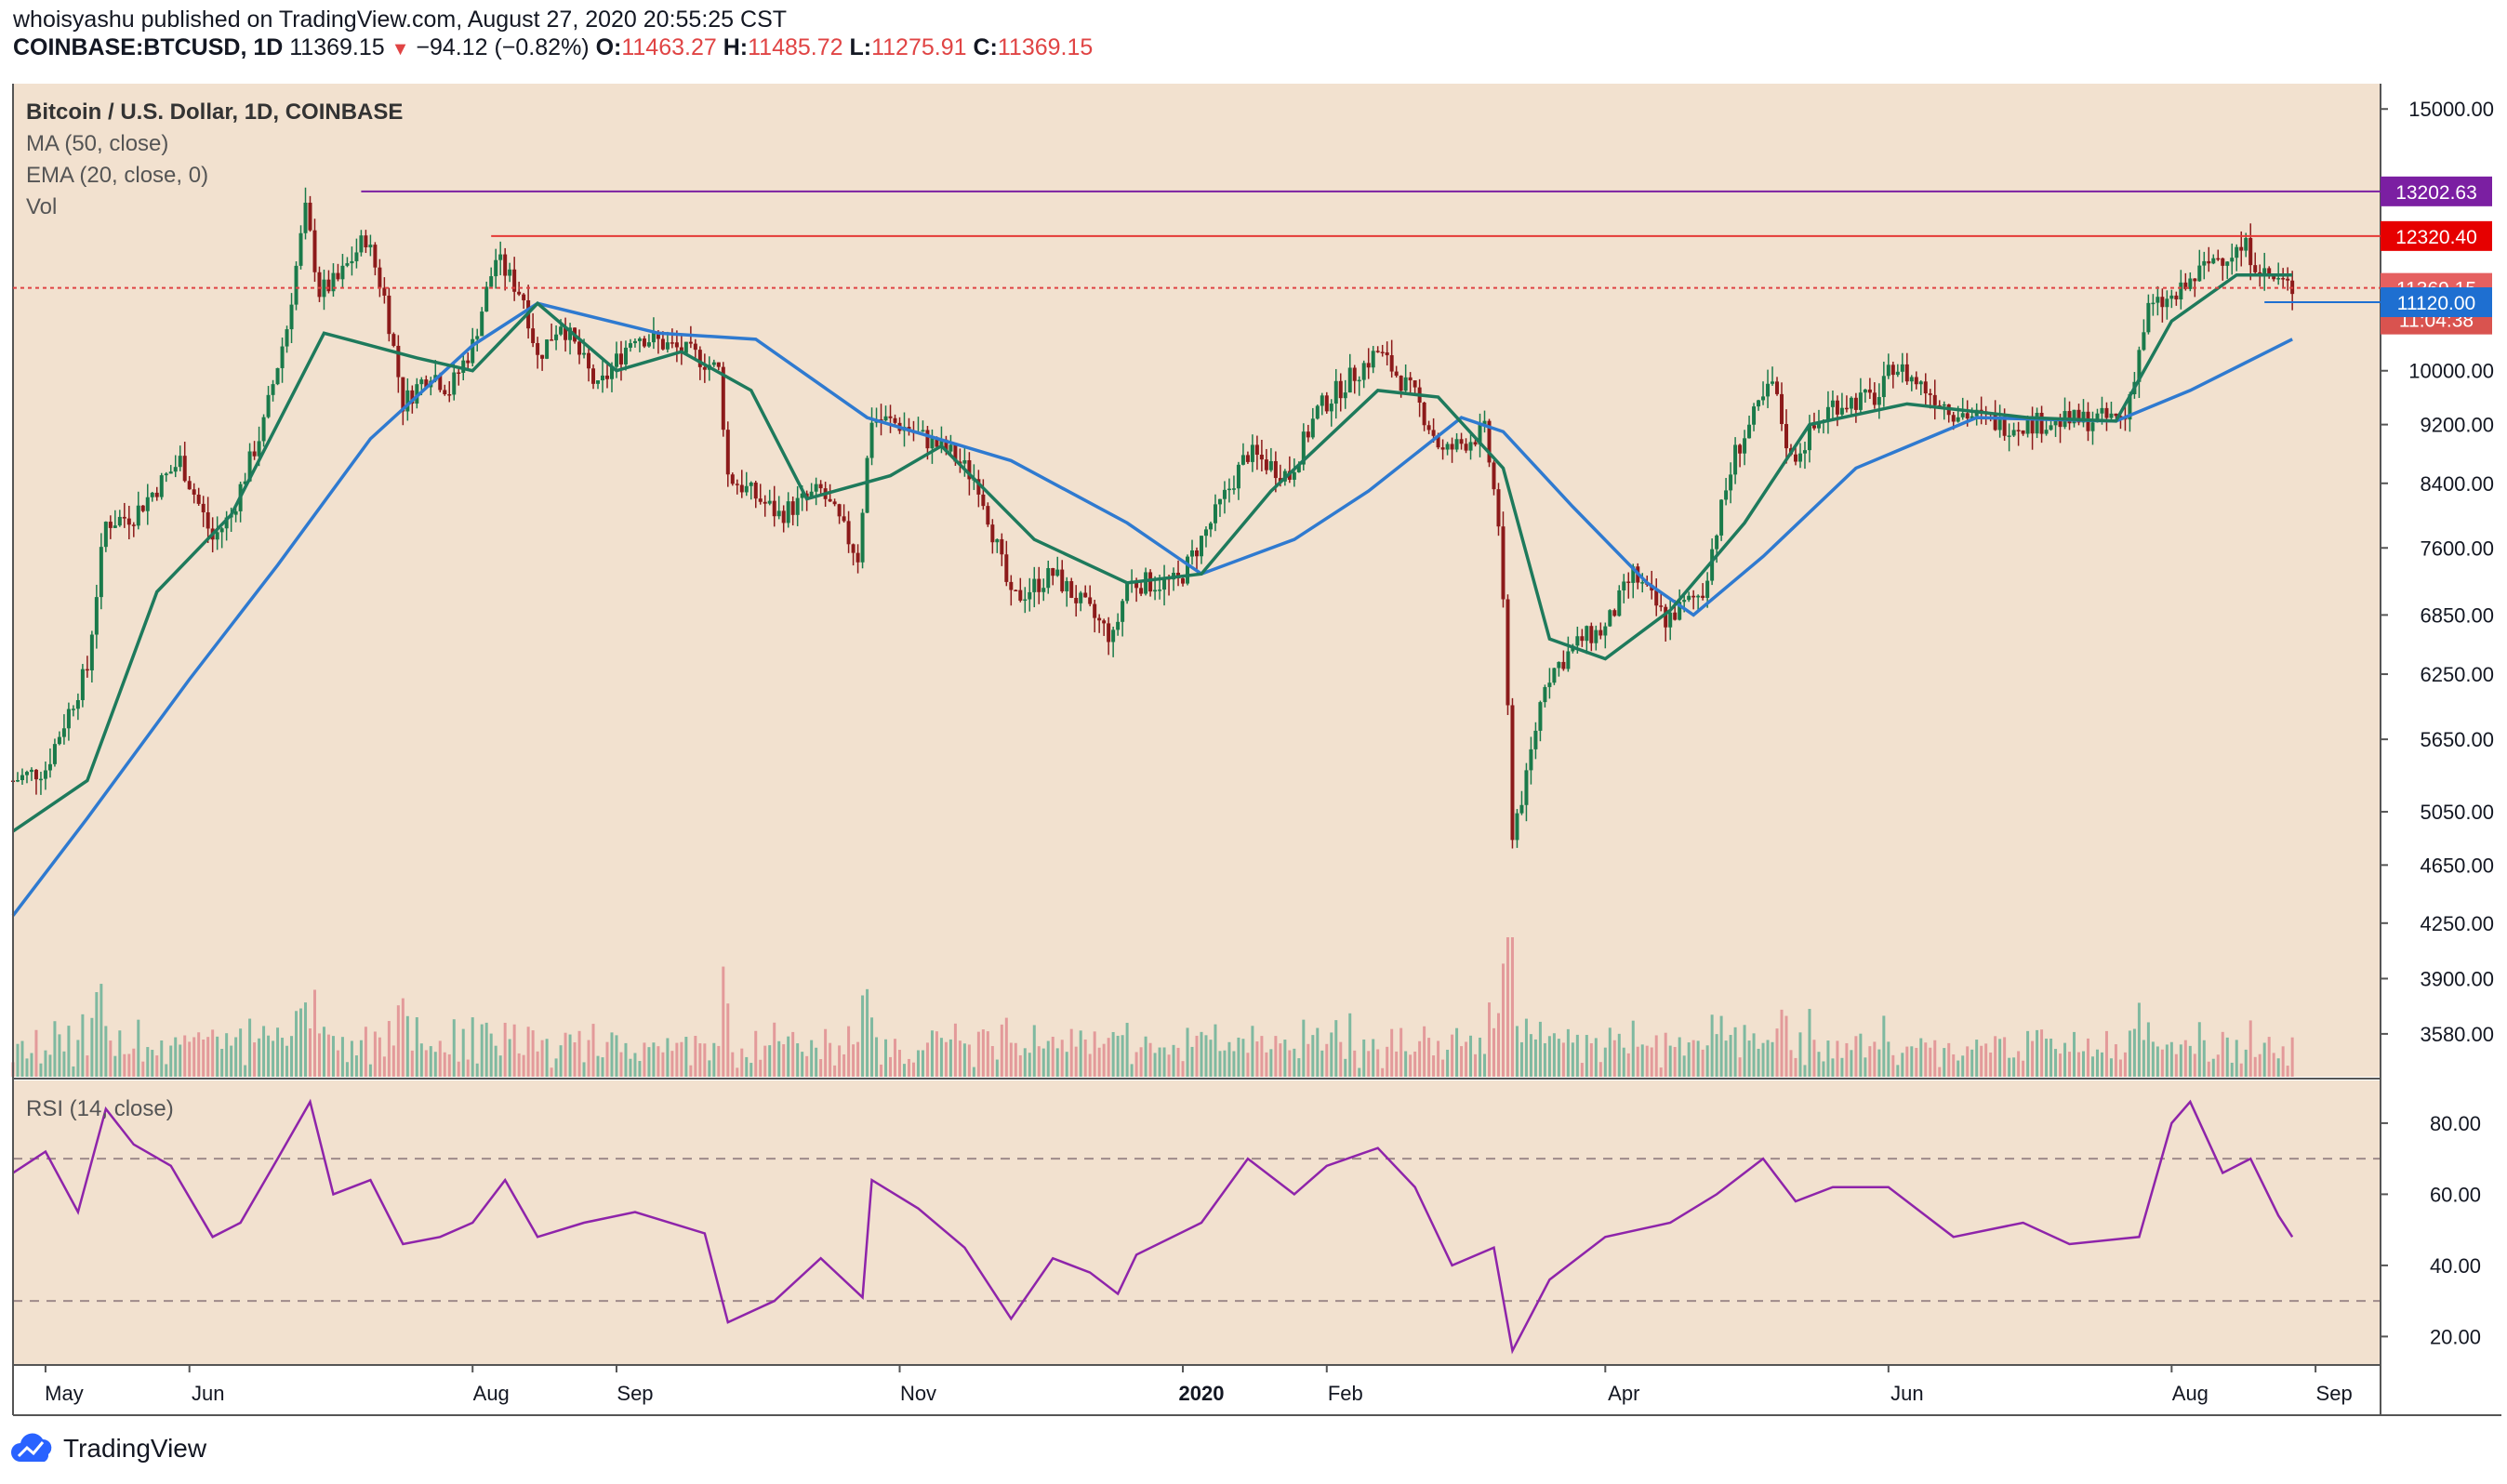 This screenshot has height=1484, width=2507. What do you see at coordinates (2436, 302) in the screenshot?
I see `support-blue-price-box` at bounding box center [2436, 302].